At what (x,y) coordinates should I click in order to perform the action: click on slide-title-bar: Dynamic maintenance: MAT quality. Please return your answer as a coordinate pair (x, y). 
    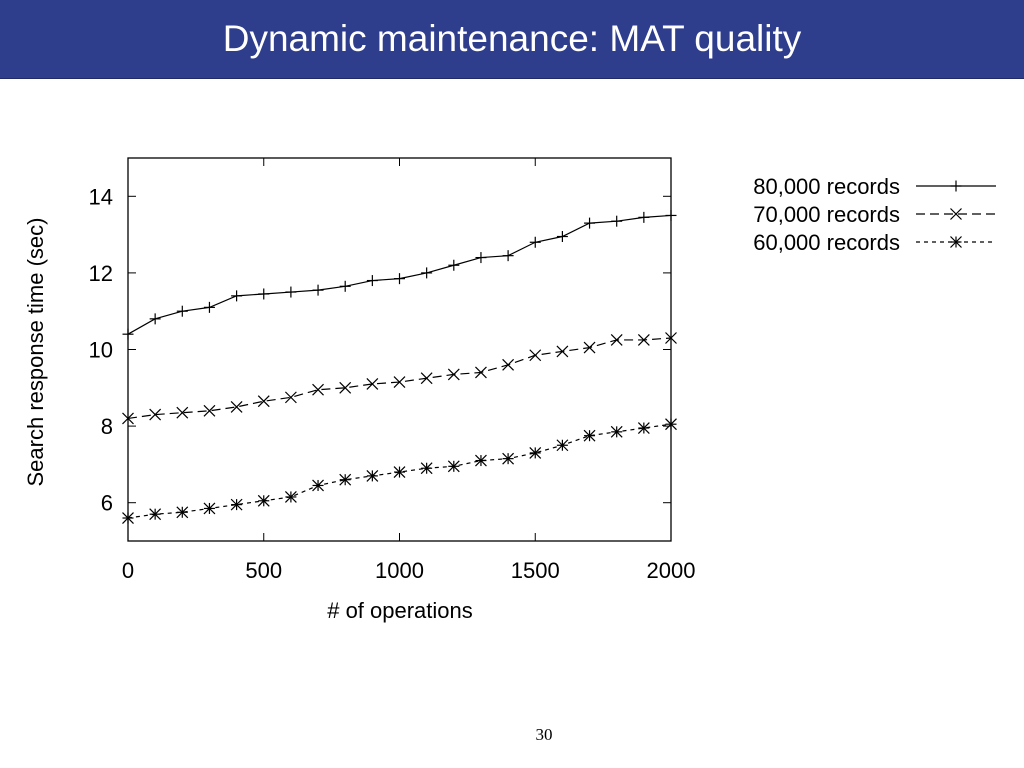
    Looking at the image, I should click on (512, 39).